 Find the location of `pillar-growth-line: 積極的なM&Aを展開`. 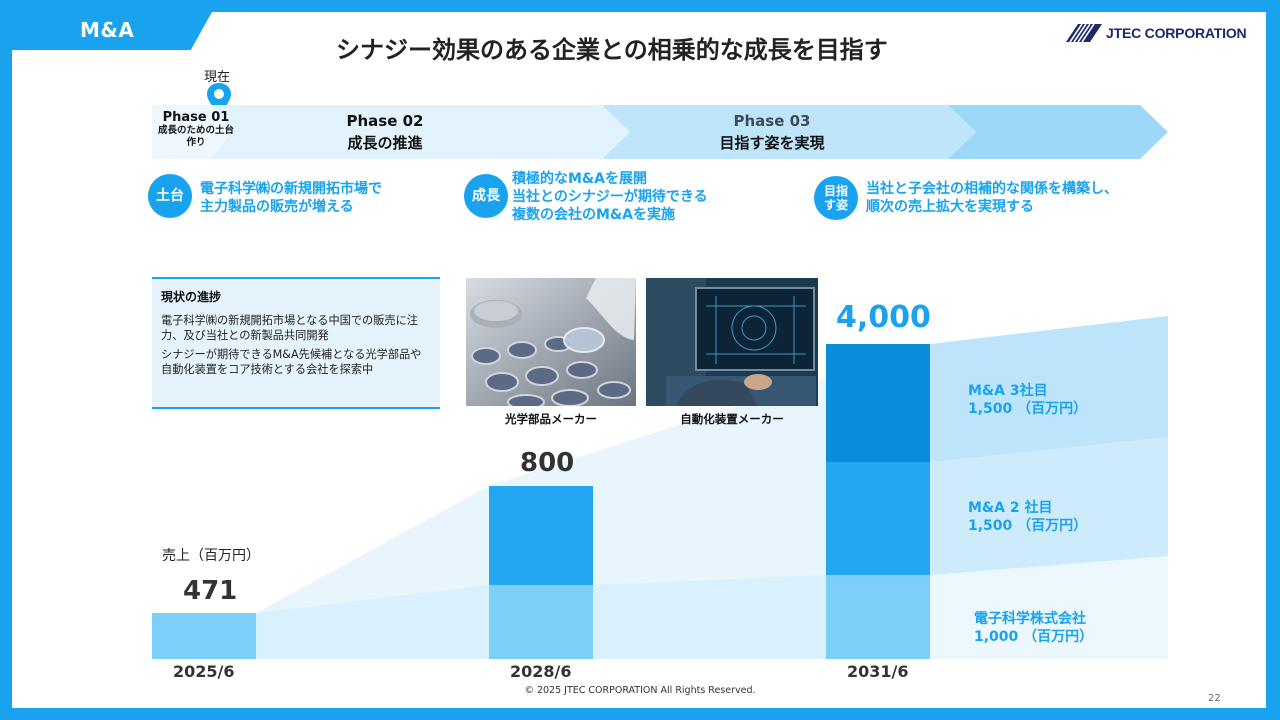

pillar-growth-line: 積極的なM&Aを展開 is located at coordinates (579, 179).